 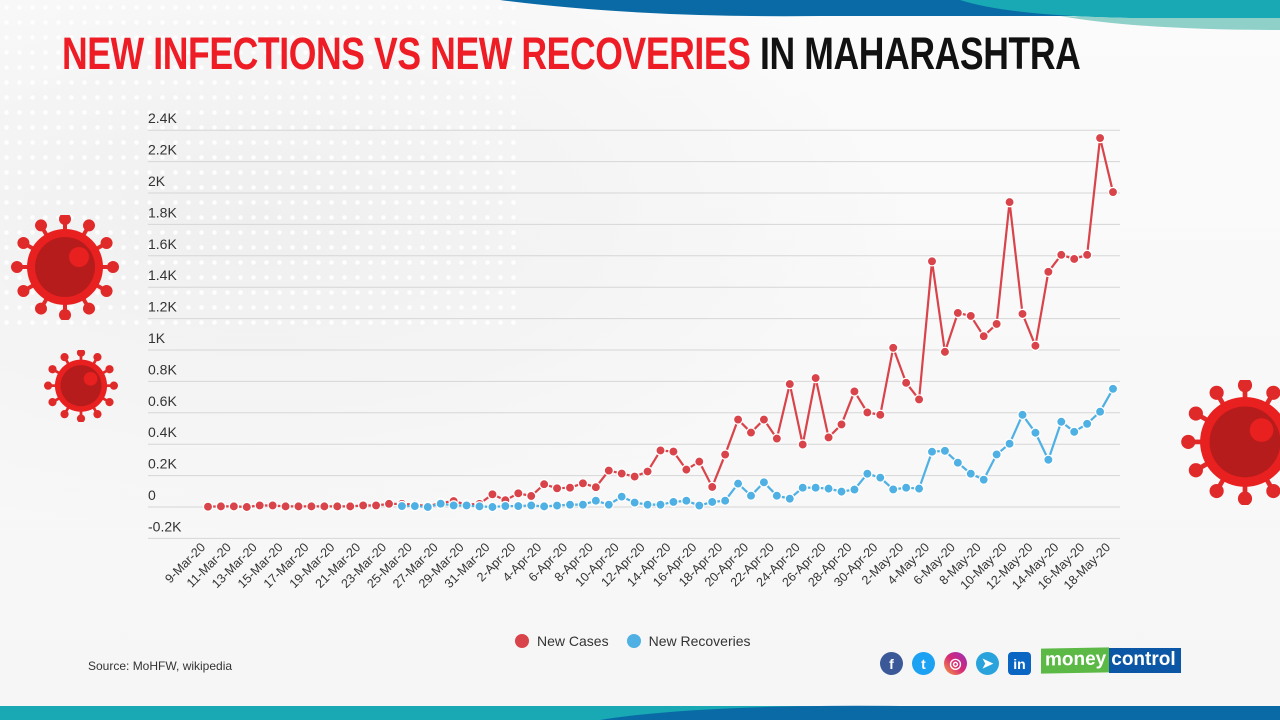 What do you see at coordinates (162, 307) in the screenshot?
I see `y-tick-label: 1.2K` at bounding box center [162, 307].